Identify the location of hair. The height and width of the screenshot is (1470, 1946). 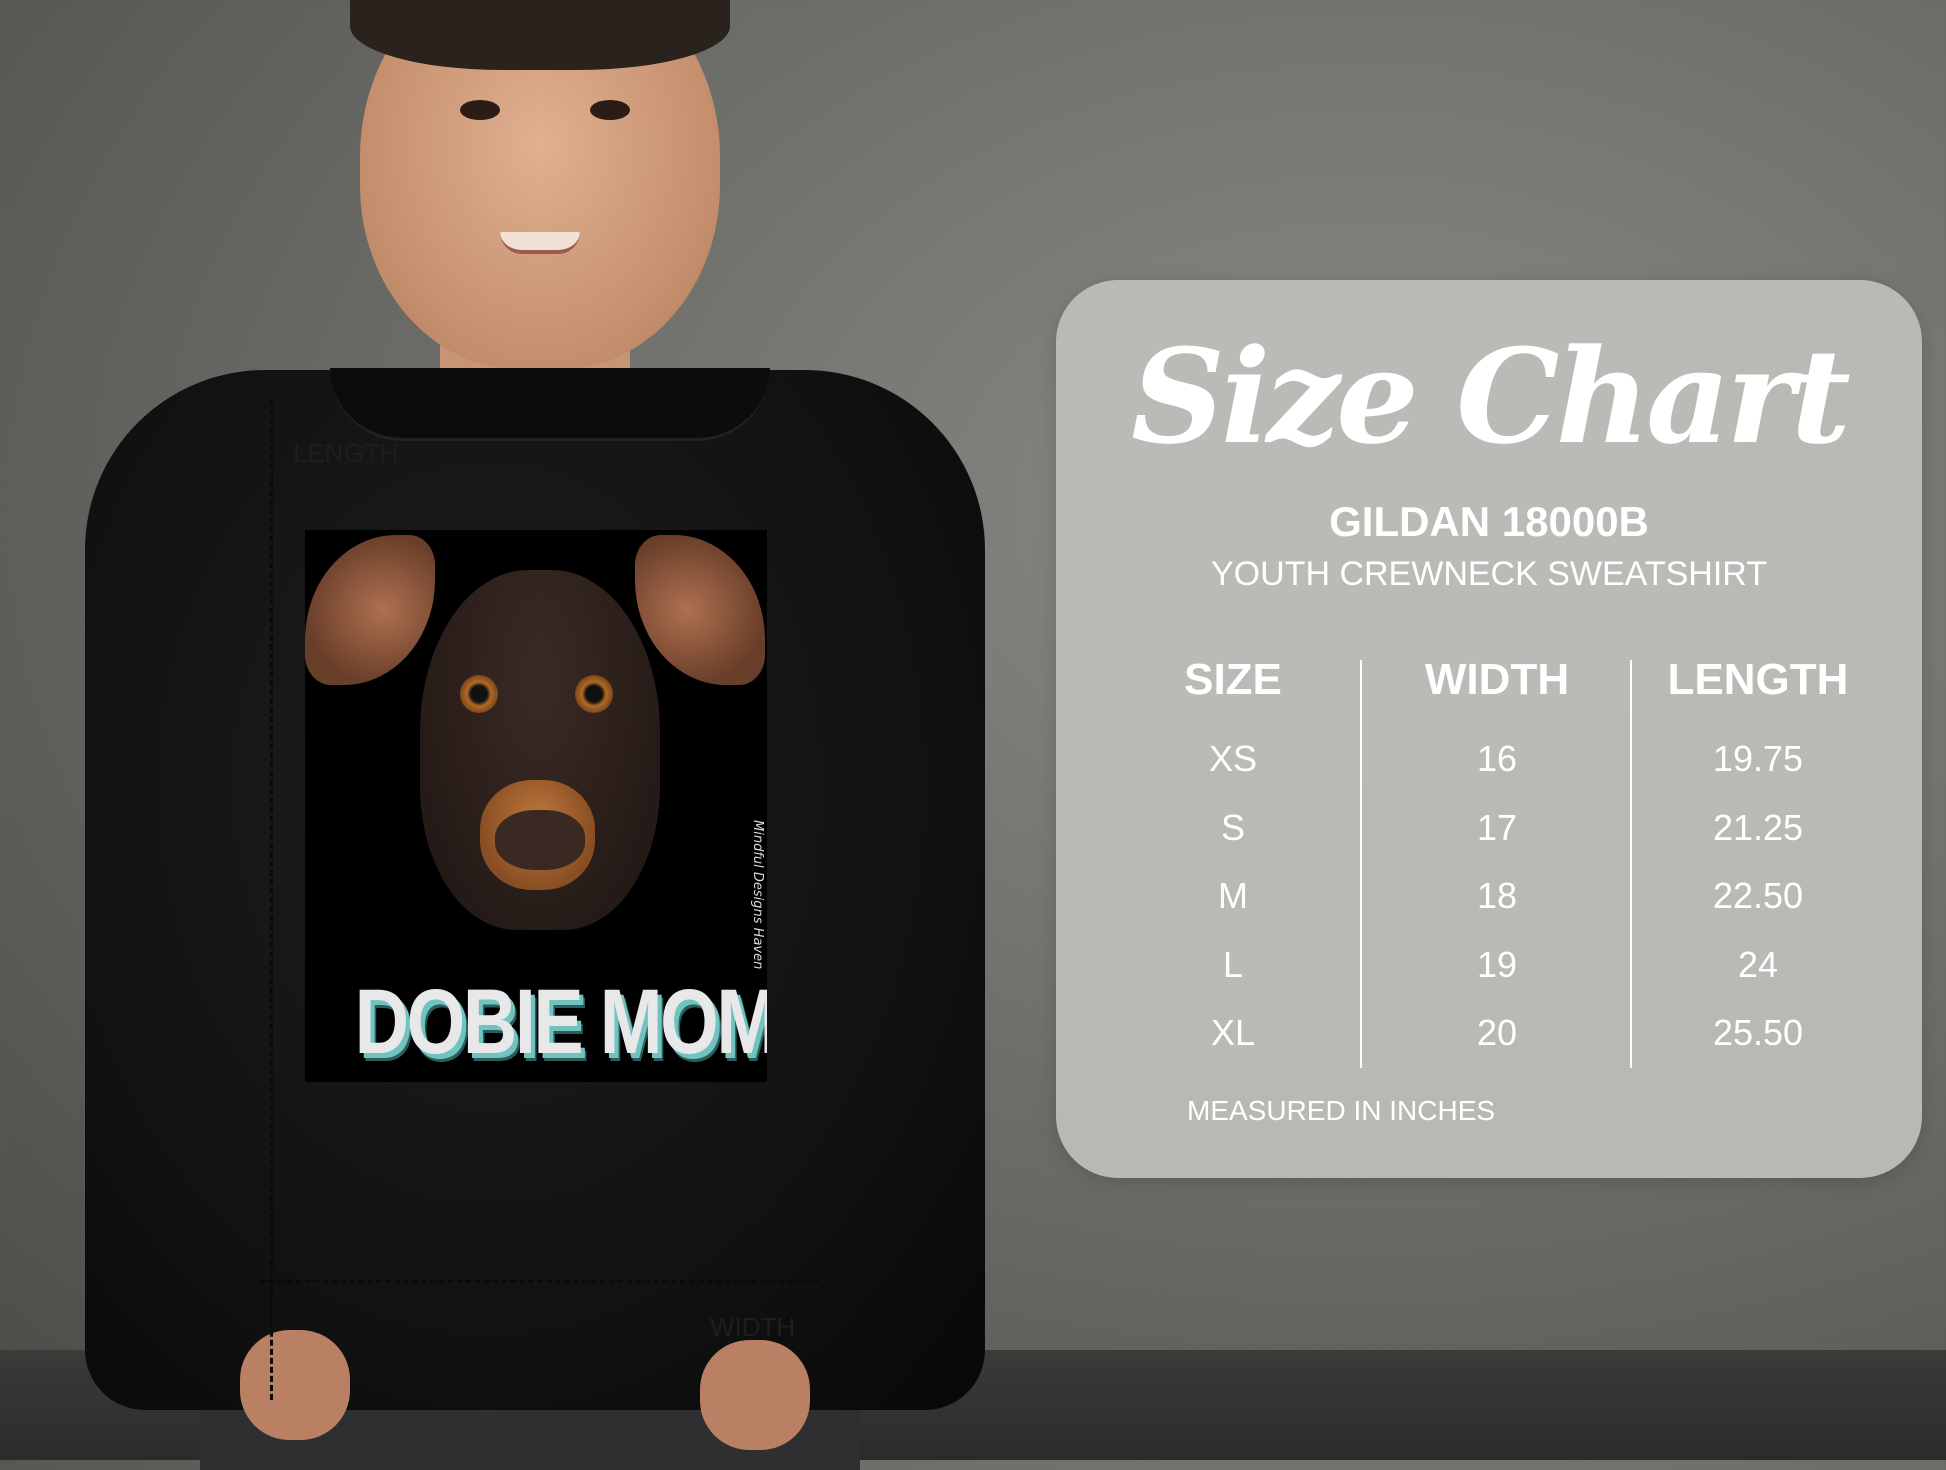
(540, 35).